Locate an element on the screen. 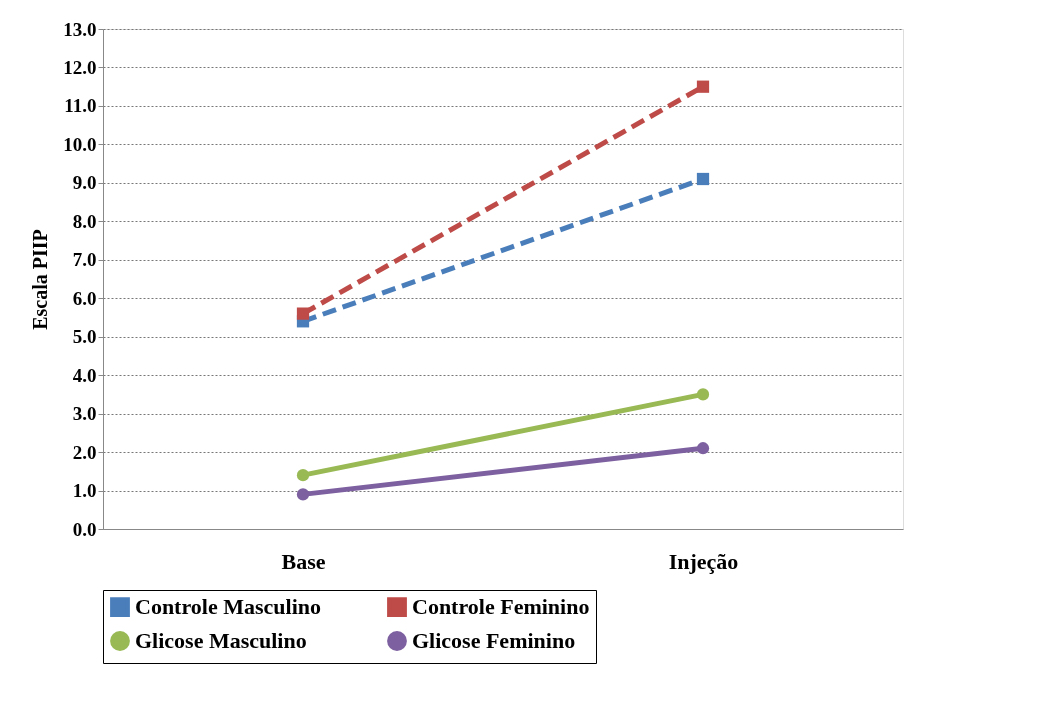 This screenshot has width=1040, height=720. legend-label: Controle Masculino is located at coordinates (228, 607).